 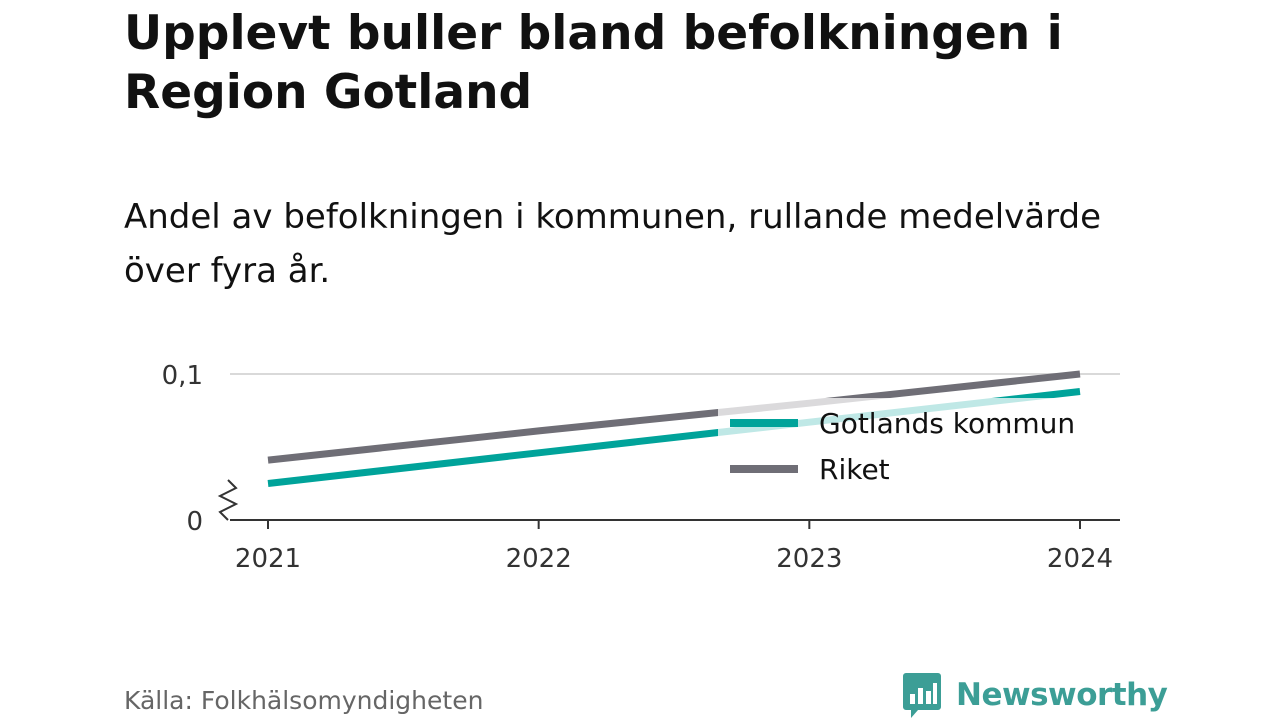 What do you see at coordinates (182, 376) in the screenshot?
I see `y-tick-label: 0,1` at bounding box center [182, 376].